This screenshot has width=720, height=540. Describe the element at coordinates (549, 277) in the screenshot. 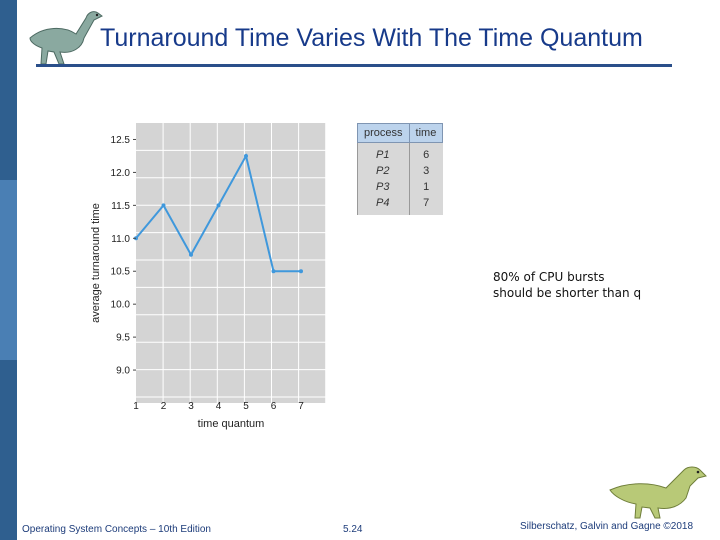

I see `note-line: 80% of CPU bursts` at that location.